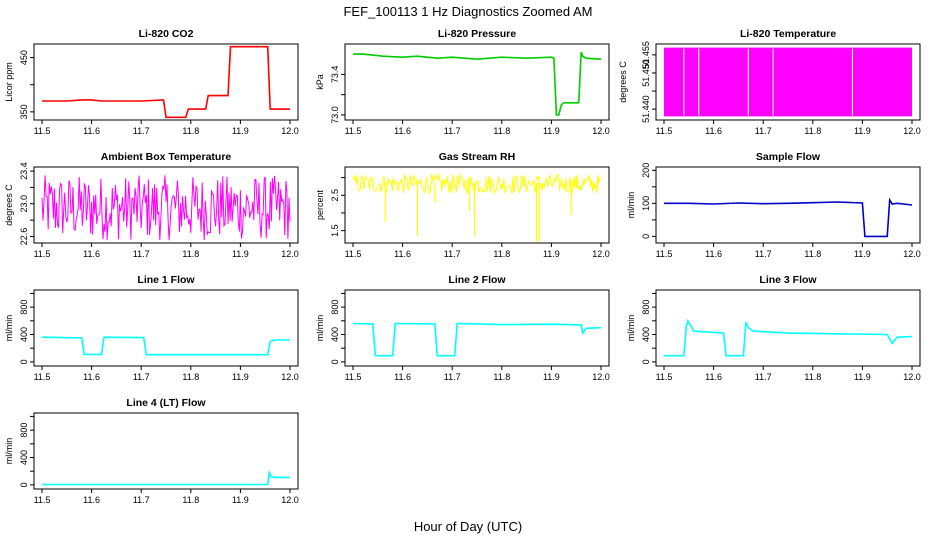 The width and height of the screenshot is (936, 540). I want to click on y-axis-label: Licor ppm, so click(9, 82).